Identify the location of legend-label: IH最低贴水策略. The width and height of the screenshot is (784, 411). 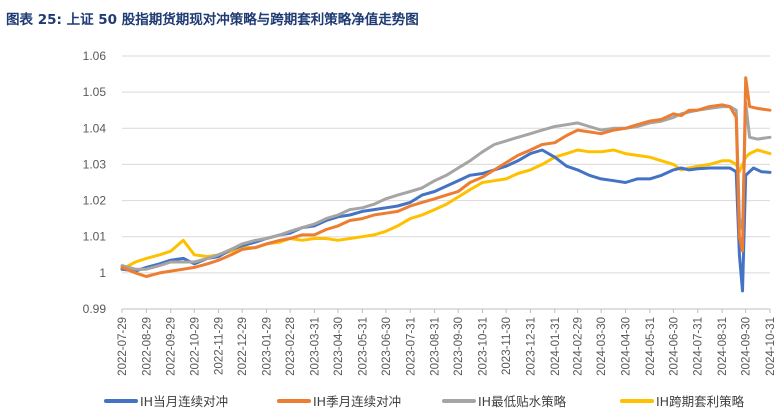
(522, 401).